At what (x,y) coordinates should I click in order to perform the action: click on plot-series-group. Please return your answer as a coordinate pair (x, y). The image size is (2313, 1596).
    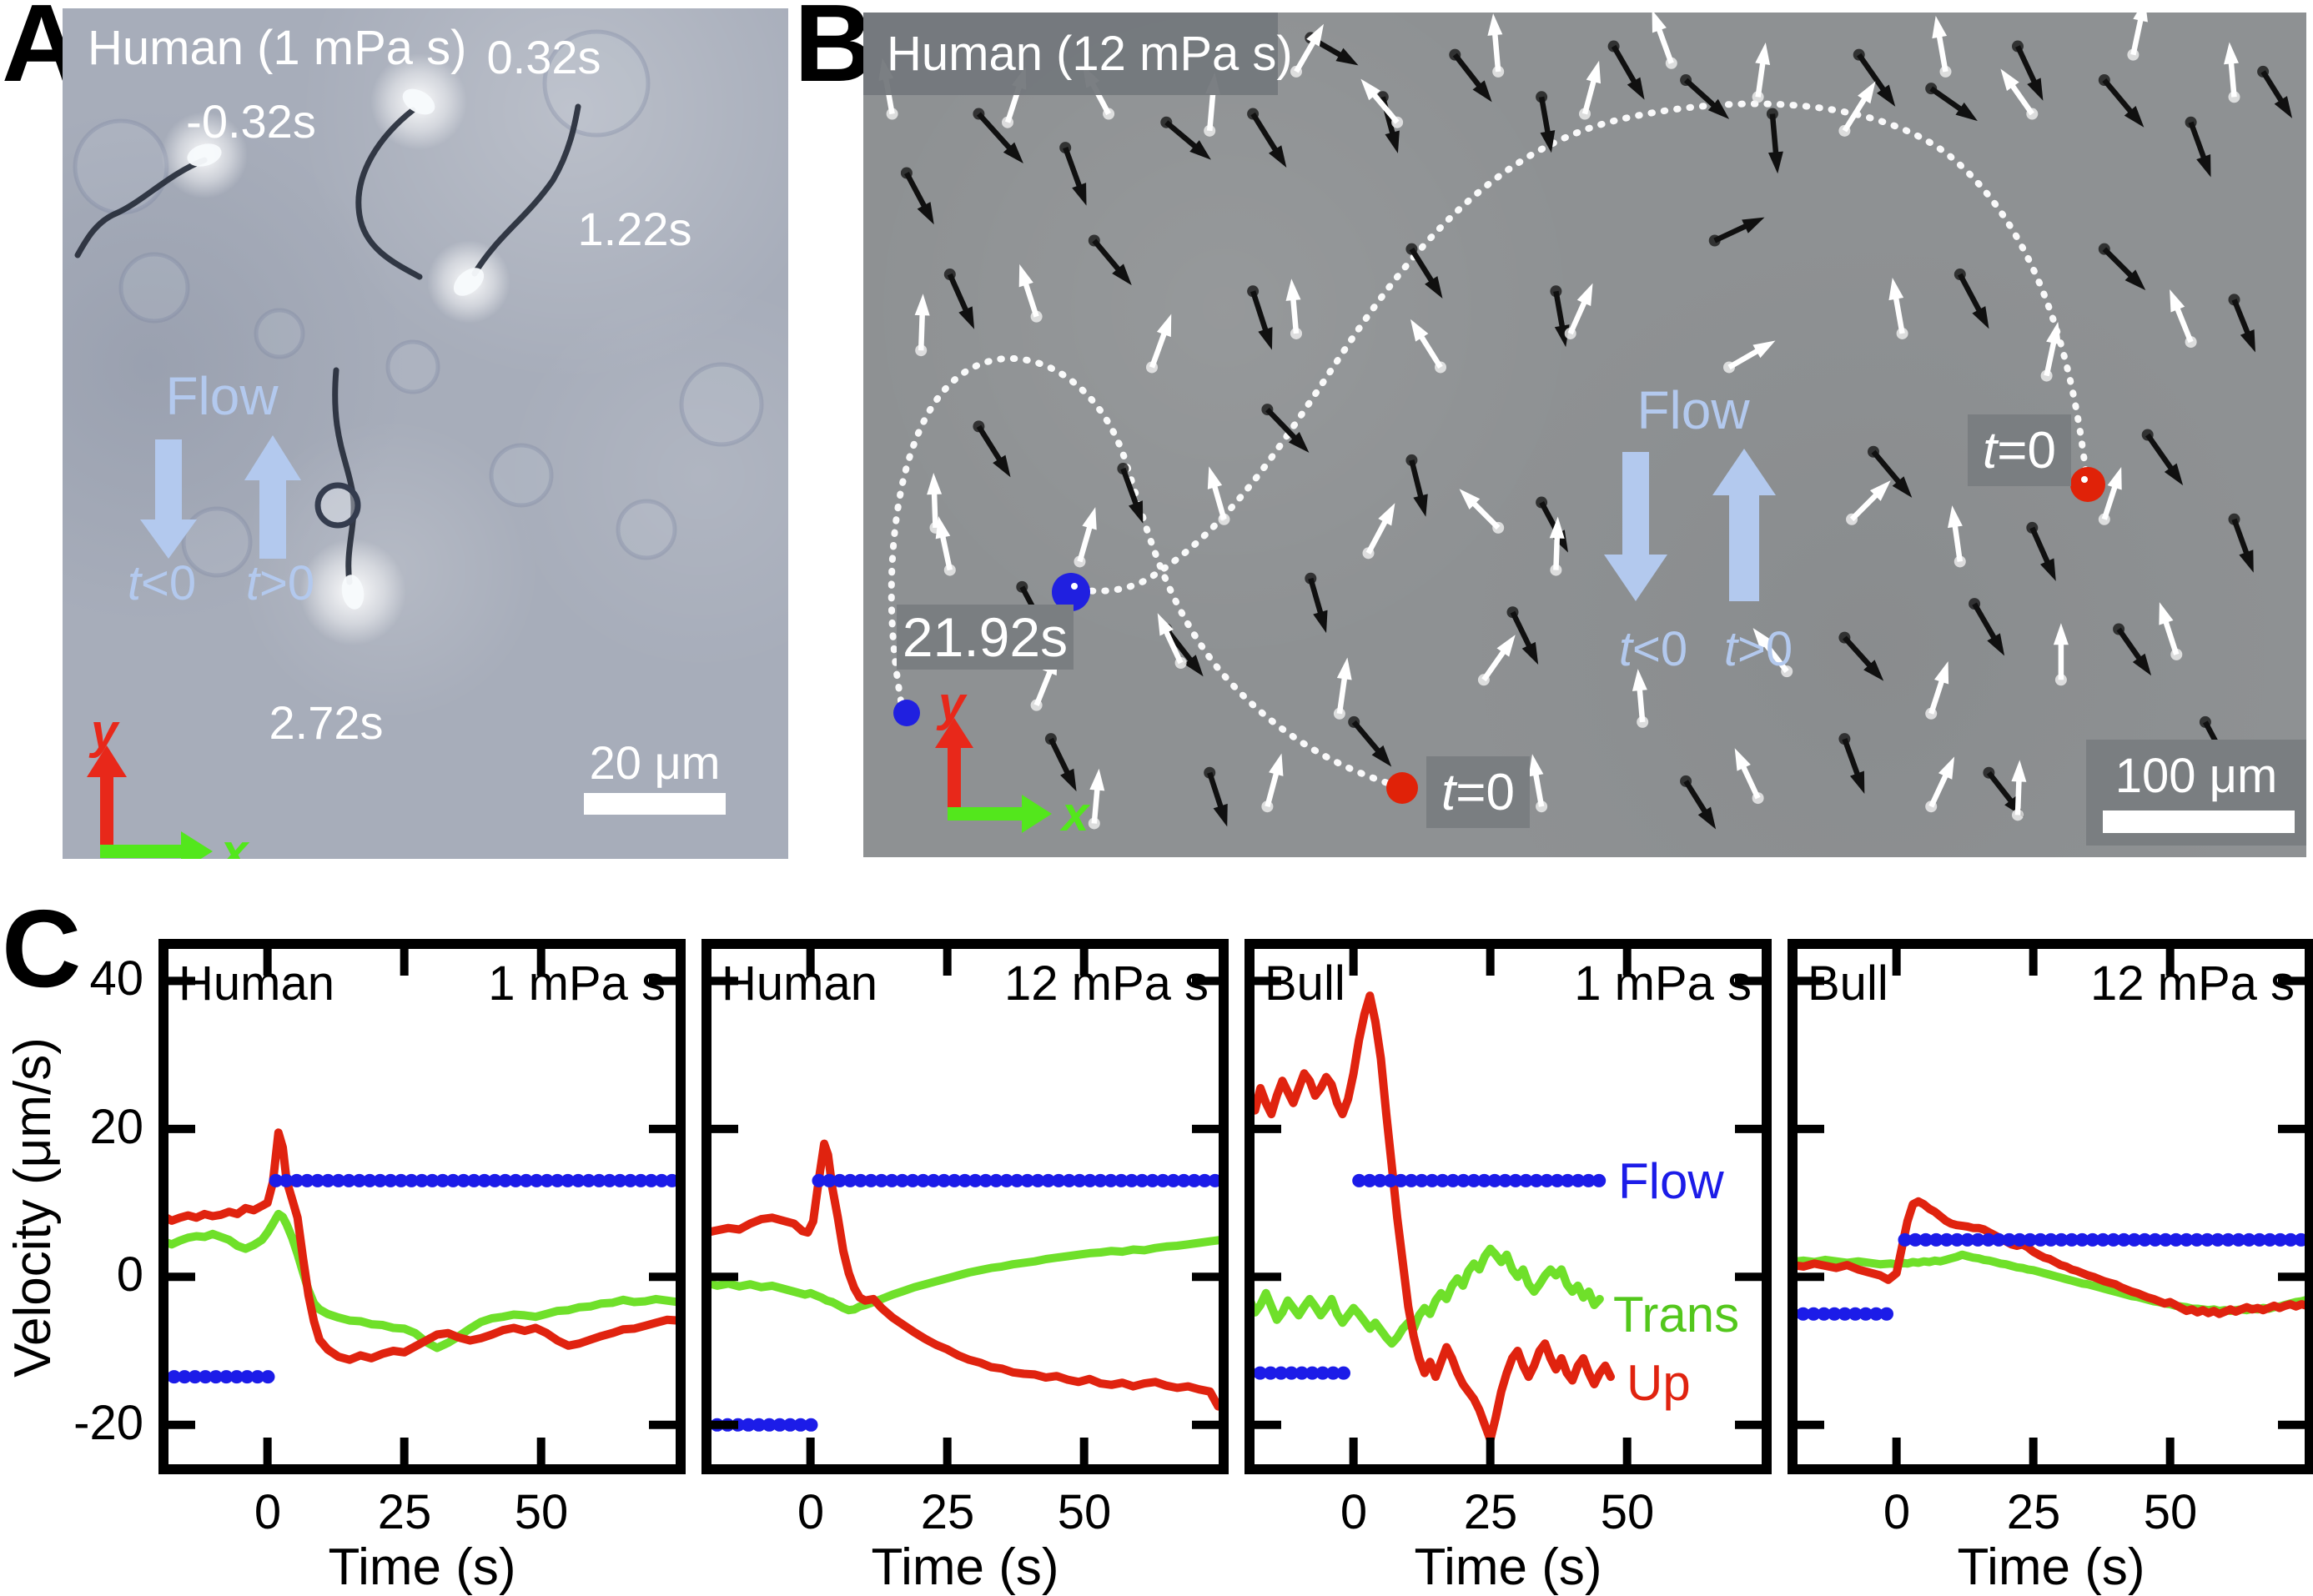
    Looking at the image, I should click on (1435, 1218).